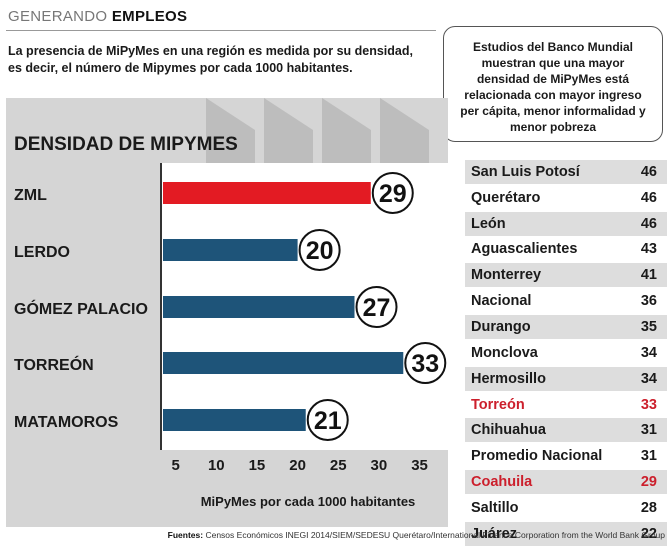  What do you see at coordinates (550, 482) in the screenshot?
I see `ranking-name: Coahuila` at bounding box center [550, 482].